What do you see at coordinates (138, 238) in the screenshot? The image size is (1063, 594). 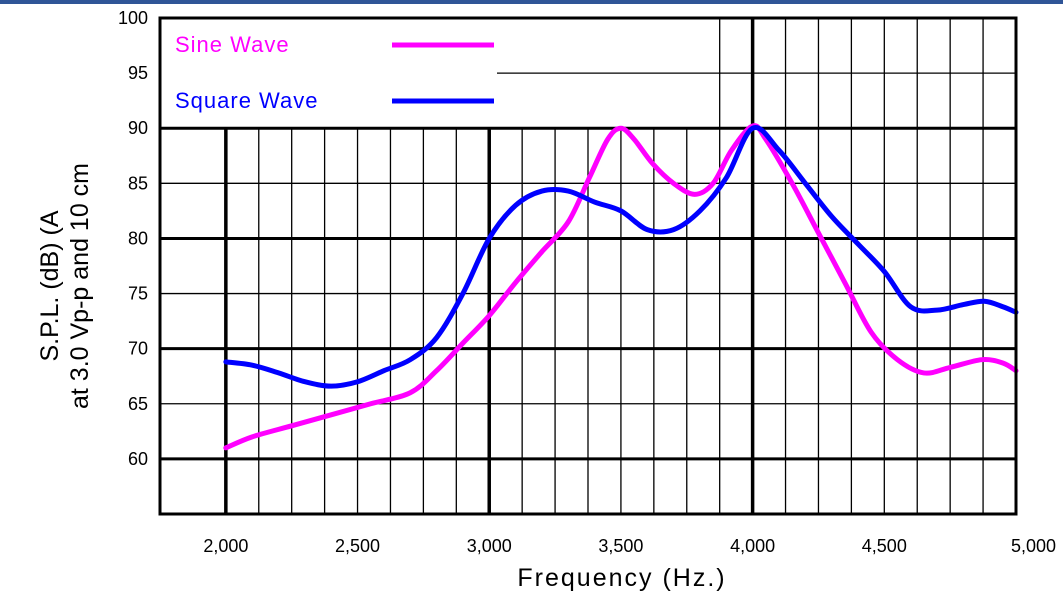 I see `y-tick-label: 80` at bounding box center [138, 238].